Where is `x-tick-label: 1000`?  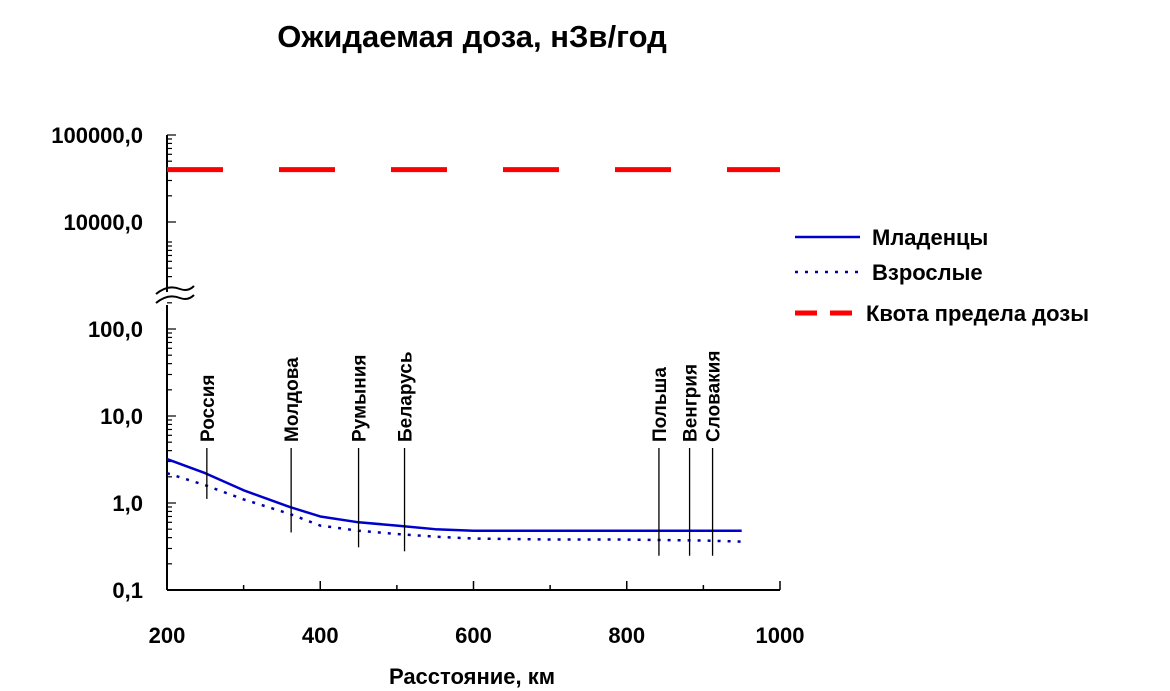
x-tick-label: 1000 is located at coordinates (780, 635).